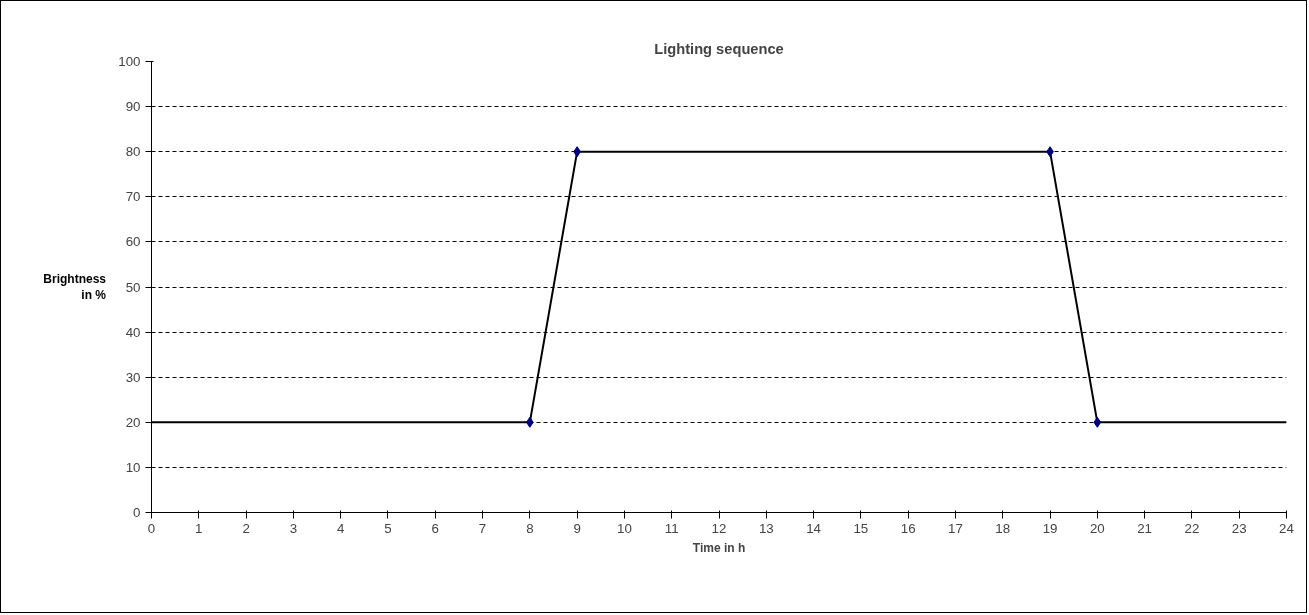 The width and height of the screenshot is (1309, 615). Describe the element at coordinates (577, 528) in the screenshot. I see `x-tick-label: 9` at that location.